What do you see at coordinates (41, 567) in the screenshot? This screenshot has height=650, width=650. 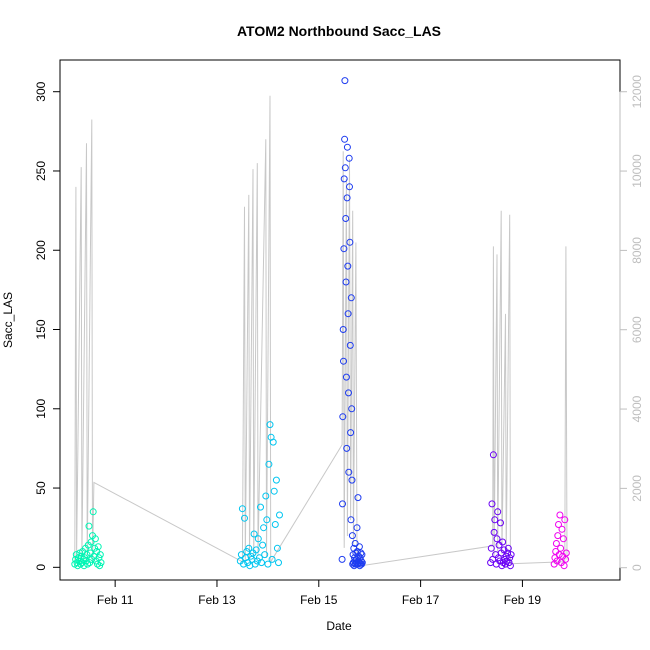 I see `y-tick-label: 0` at bounding box center [41, 567].